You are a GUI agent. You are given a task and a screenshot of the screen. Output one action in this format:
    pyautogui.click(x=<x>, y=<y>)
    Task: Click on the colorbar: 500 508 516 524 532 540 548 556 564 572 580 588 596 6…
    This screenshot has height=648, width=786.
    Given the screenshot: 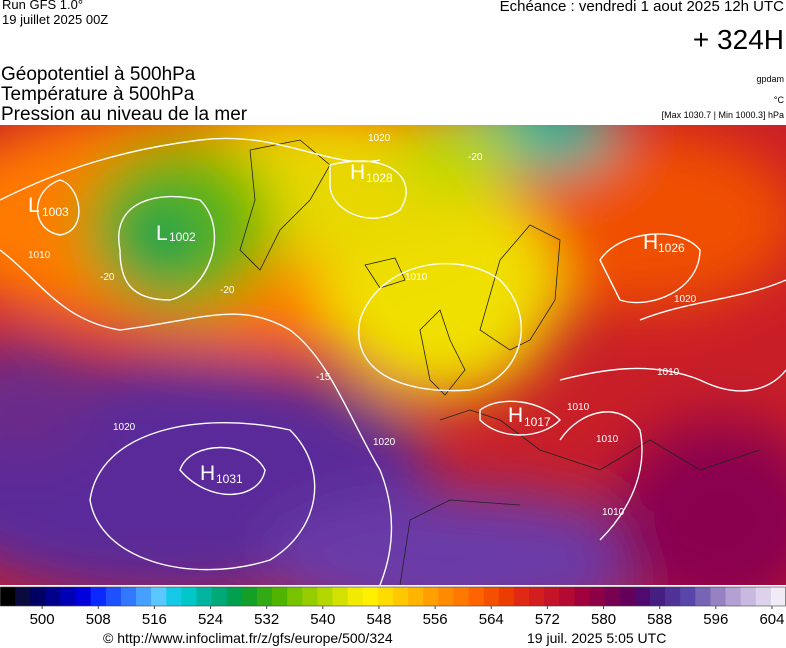 What is the action you would take?
    pyautogui.click(x=393, y=607)
    